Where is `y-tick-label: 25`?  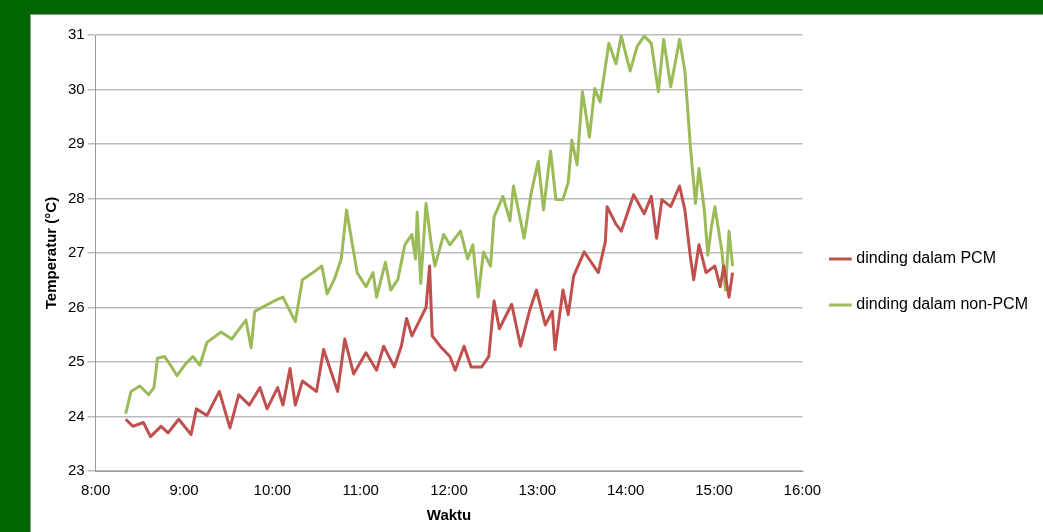
y-tick-label: 25 is located at coordinates (76, 361).